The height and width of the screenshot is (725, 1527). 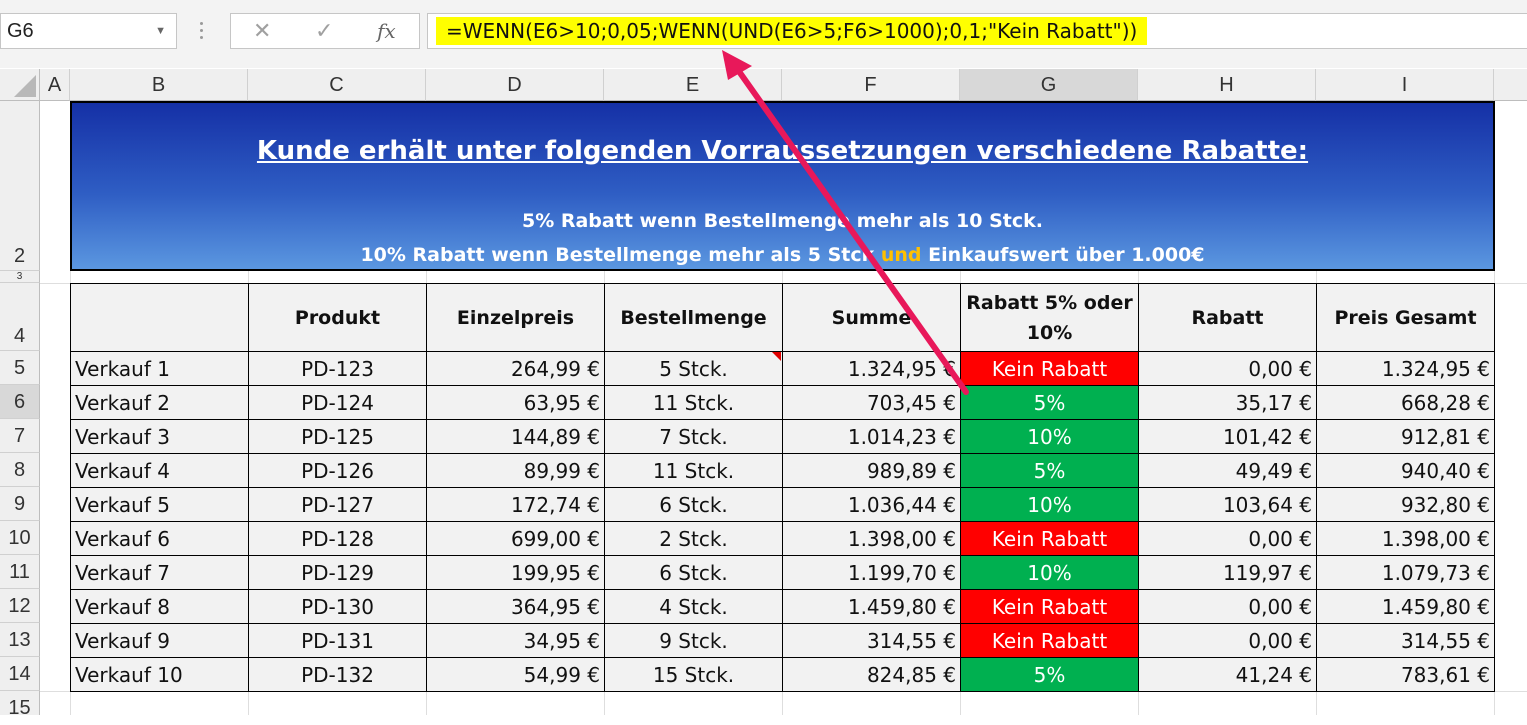 What do you see at coordinates (159, 640) in the screenshot?
I see `cell-verkauf: Verkauf 9` at bounding box center [159, 640].